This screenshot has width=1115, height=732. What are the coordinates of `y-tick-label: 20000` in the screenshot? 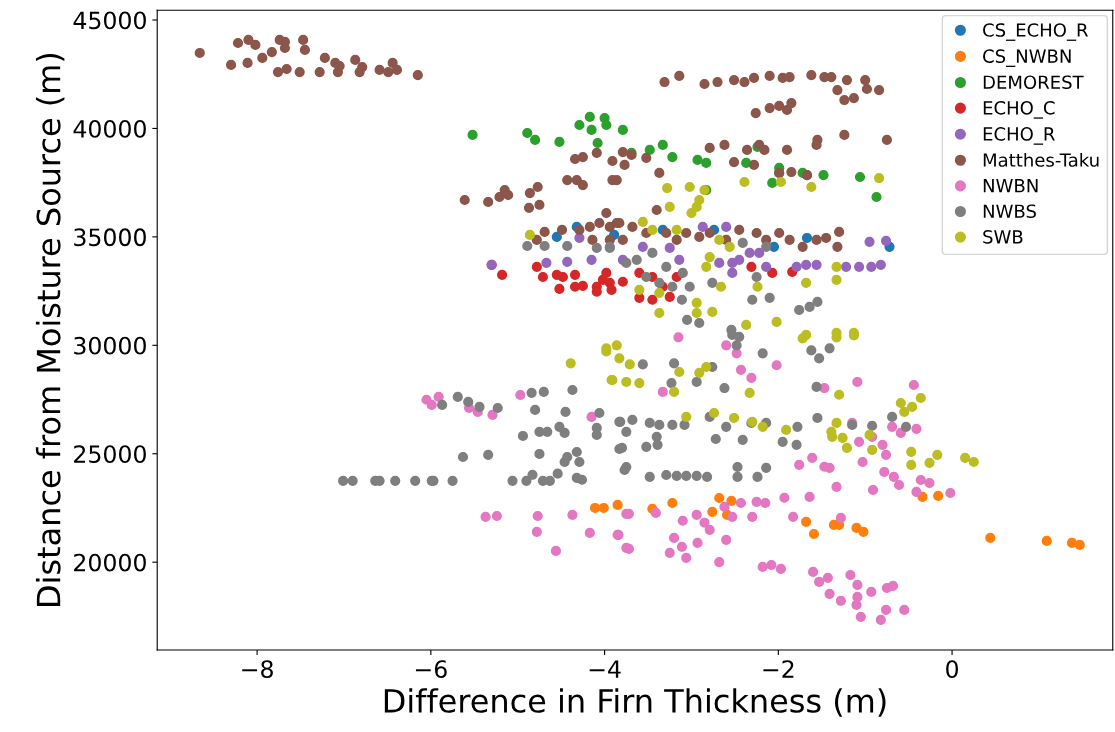 It's located at (110, 562).